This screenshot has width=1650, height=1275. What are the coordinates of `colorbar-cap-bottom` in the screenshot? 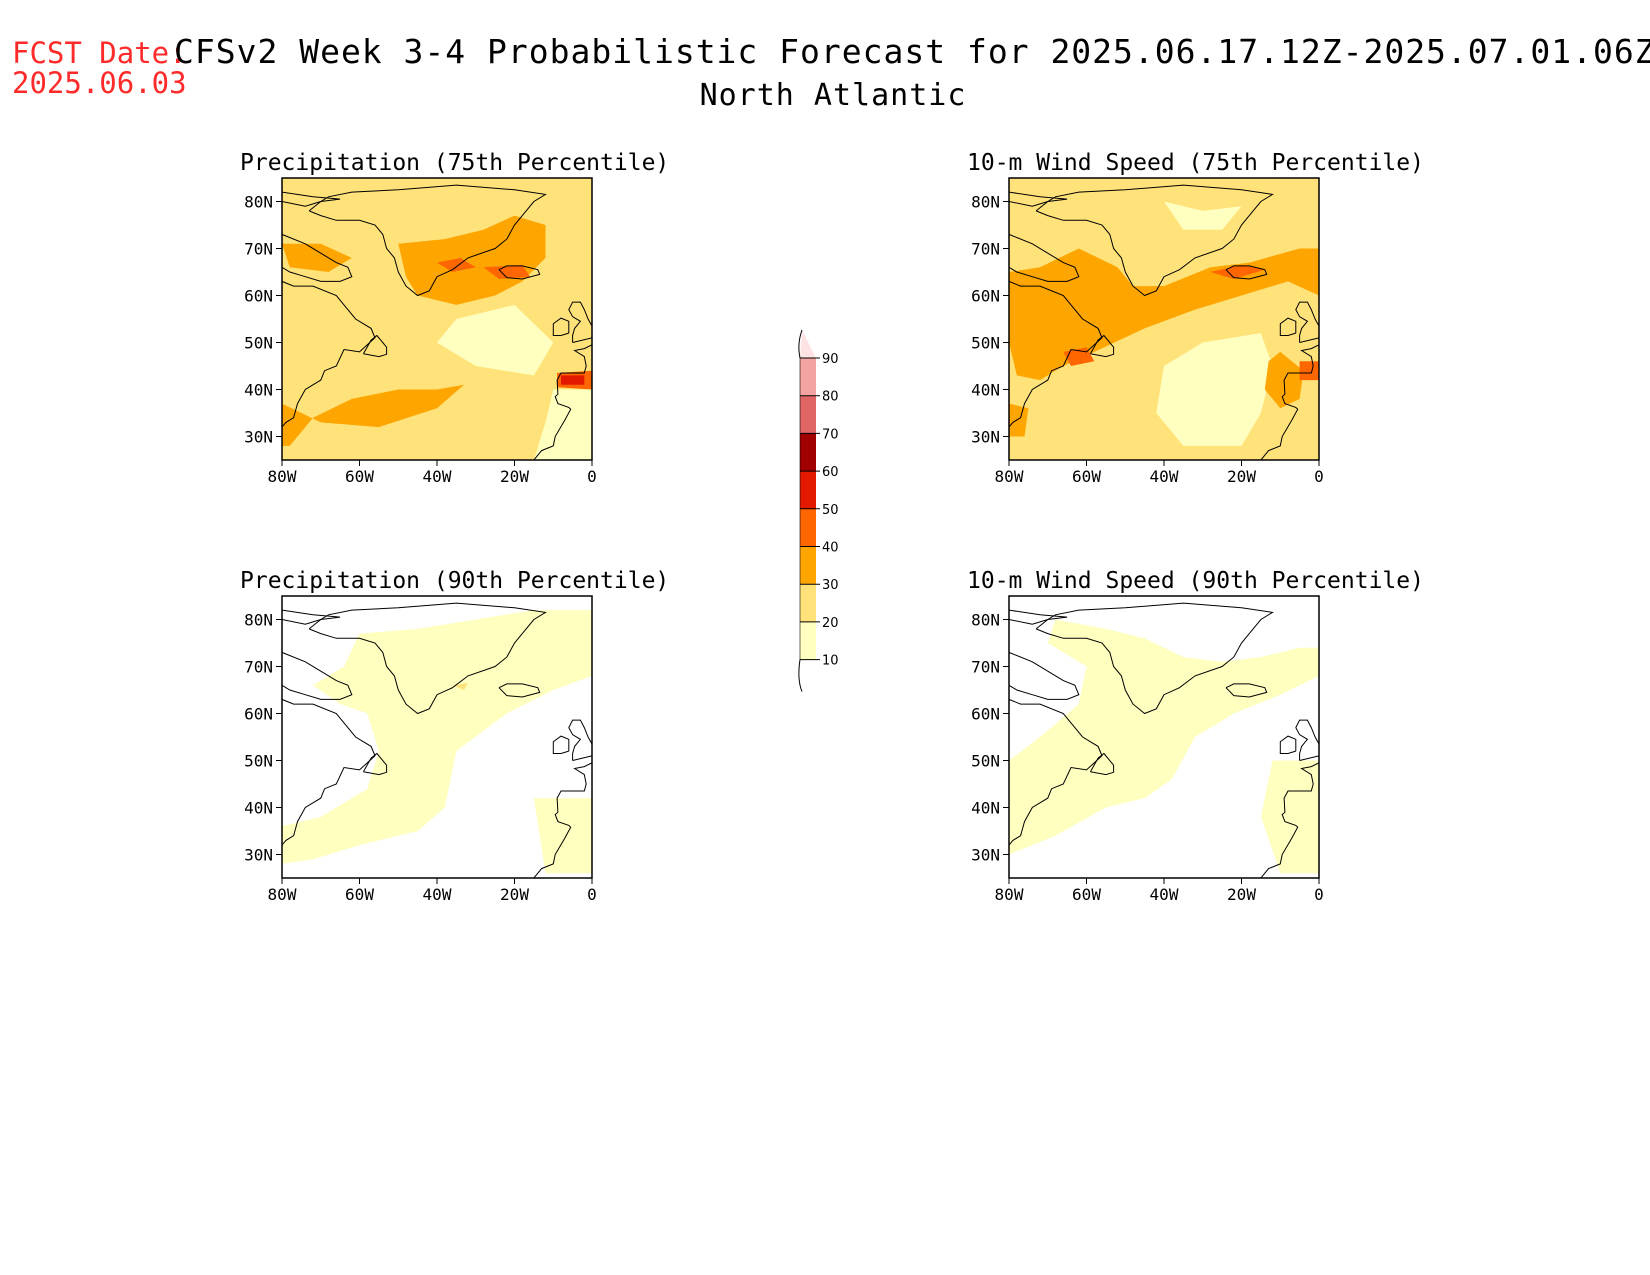 It's located at (800, 675).